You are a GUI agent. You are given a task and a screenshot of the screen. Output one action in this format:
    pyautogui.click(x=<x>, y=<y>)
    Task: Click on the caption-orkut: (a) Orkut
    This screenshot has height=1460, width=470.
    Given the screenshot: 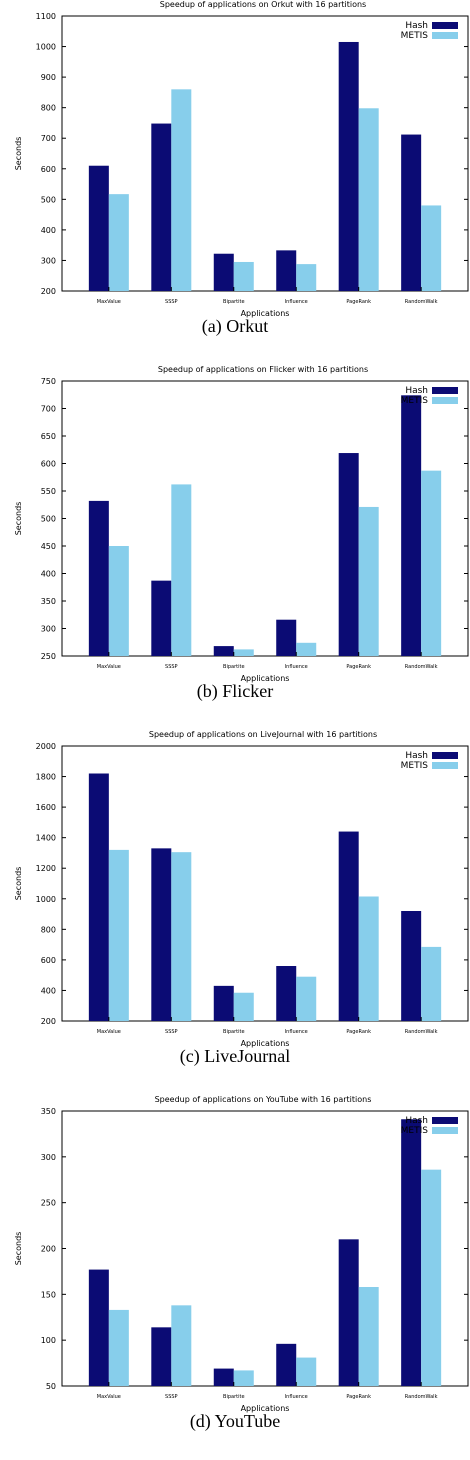 What is the action you would take?
    pyautogui.click(x=235, y=326)
    